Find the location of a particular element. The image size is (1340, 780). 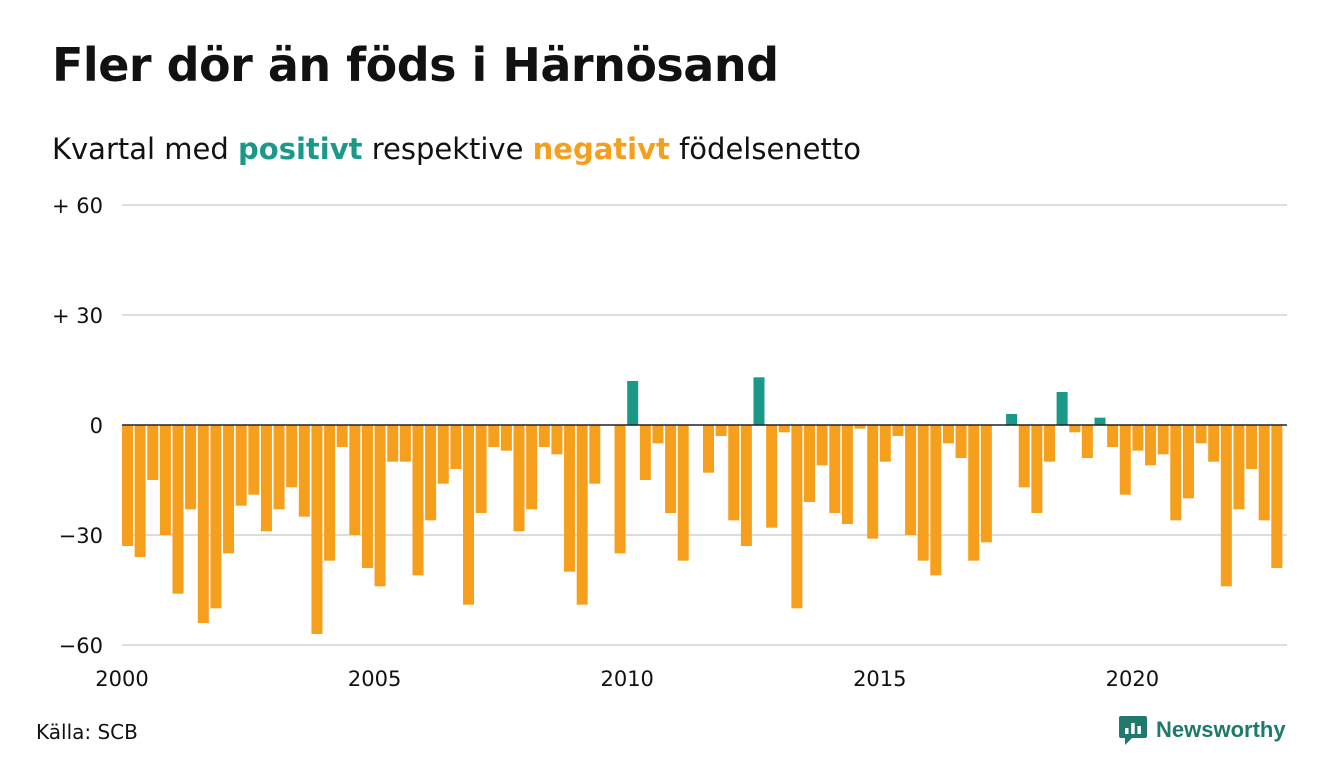

newsworthy-logo-icon is located at coordinates (1133, 730).